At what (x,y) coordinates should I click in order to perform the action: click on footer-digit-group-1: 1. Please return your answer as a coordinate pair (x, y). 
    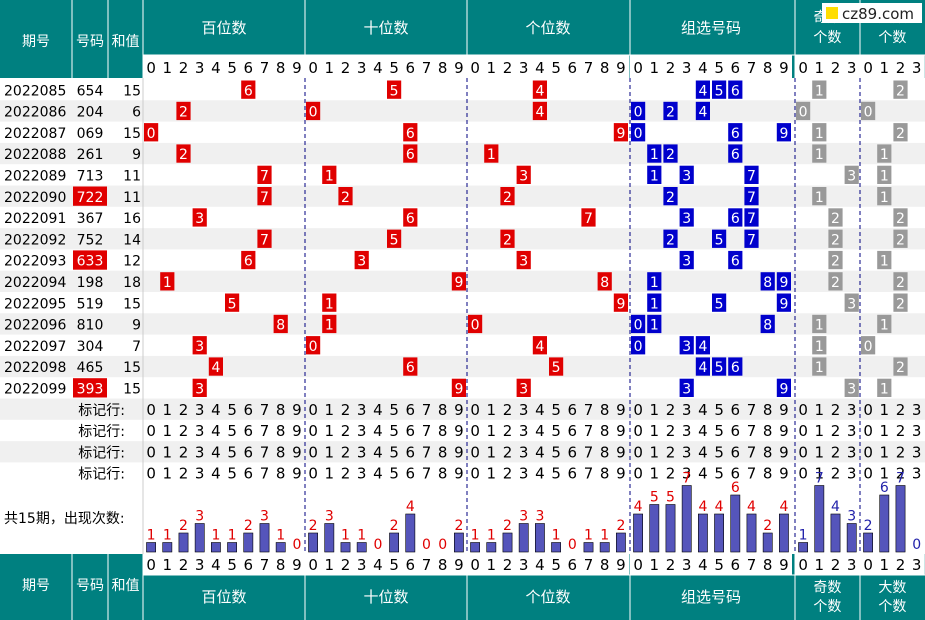
    Looking at the image, I should click on (655, 565).